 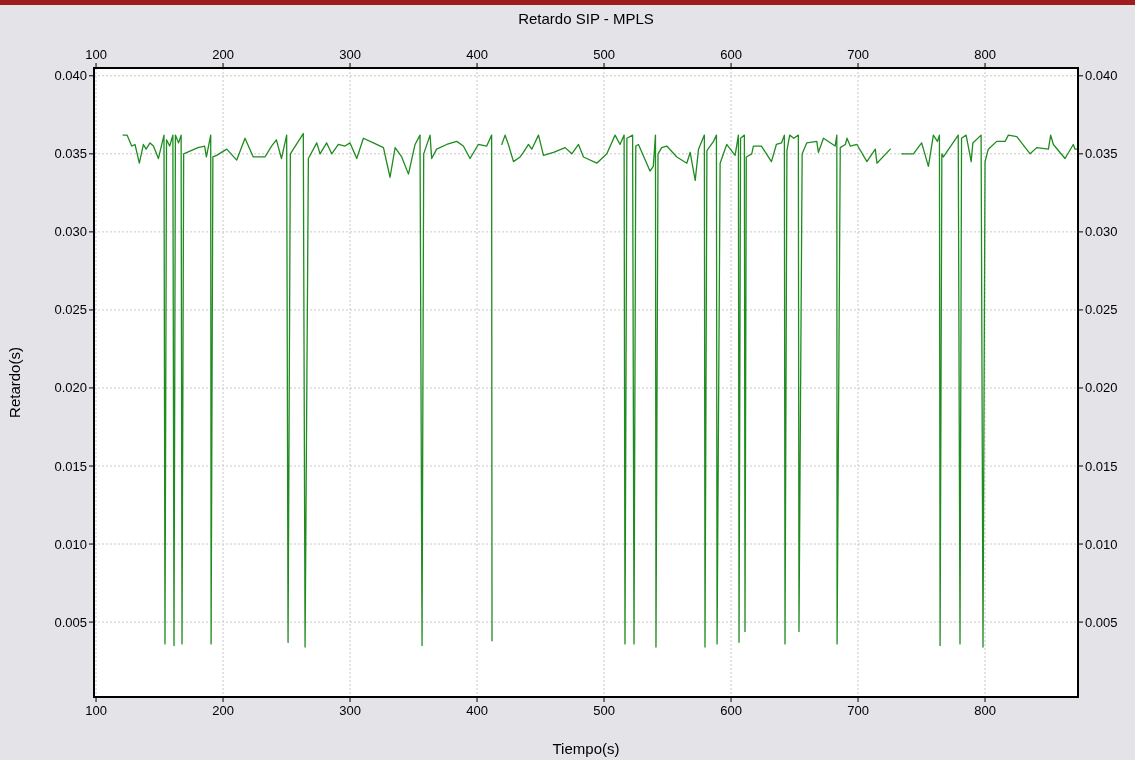 I want to click on x2-tick-label: 800, so click(x=985, y=710).